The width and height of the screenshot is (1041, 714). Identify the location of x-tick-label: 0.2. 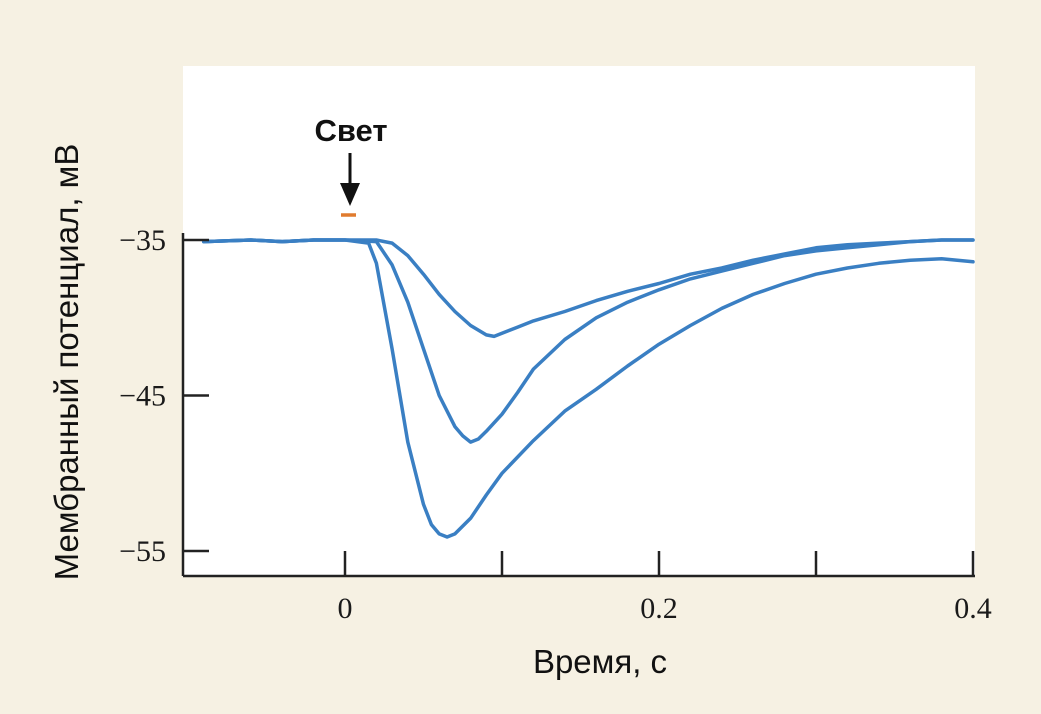
(659, 608).